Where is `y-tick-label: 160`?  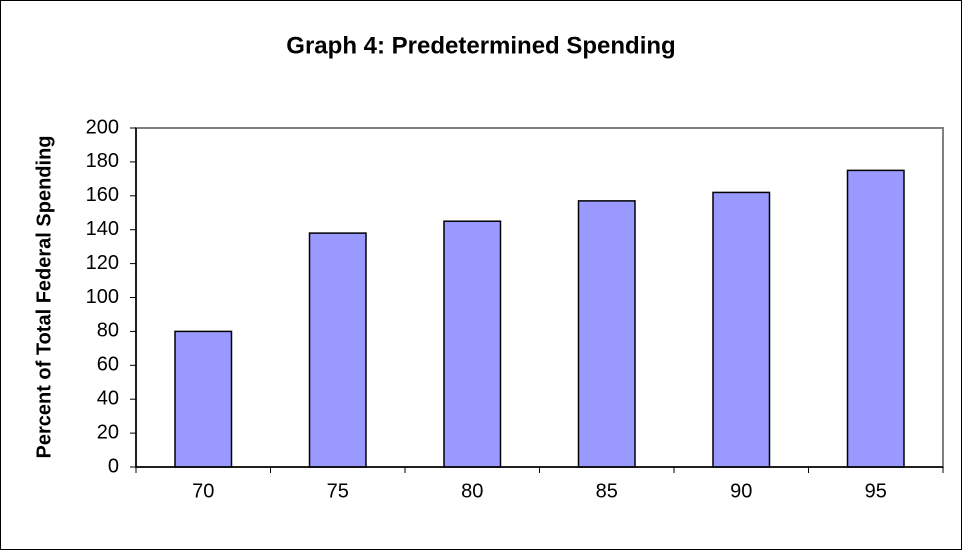 y-tick-label: 160 is located at coordinates (102, 195).